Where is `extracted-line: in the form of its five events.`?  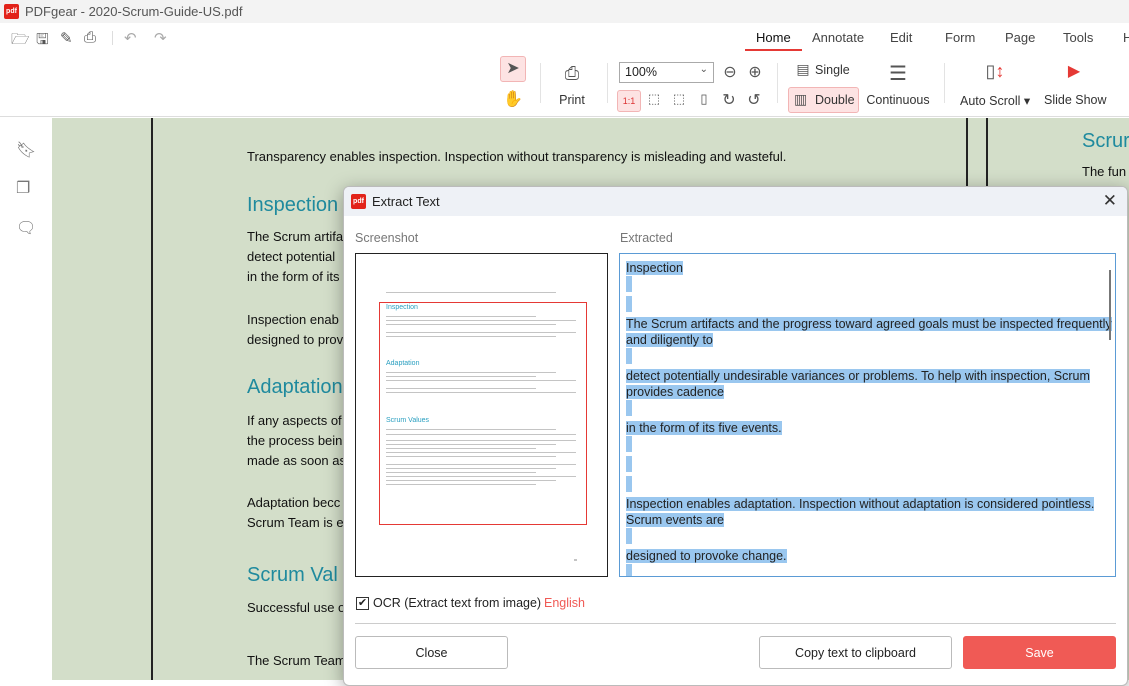
extracted-line: in the form of its five events. is located at coordinates (704, 428).